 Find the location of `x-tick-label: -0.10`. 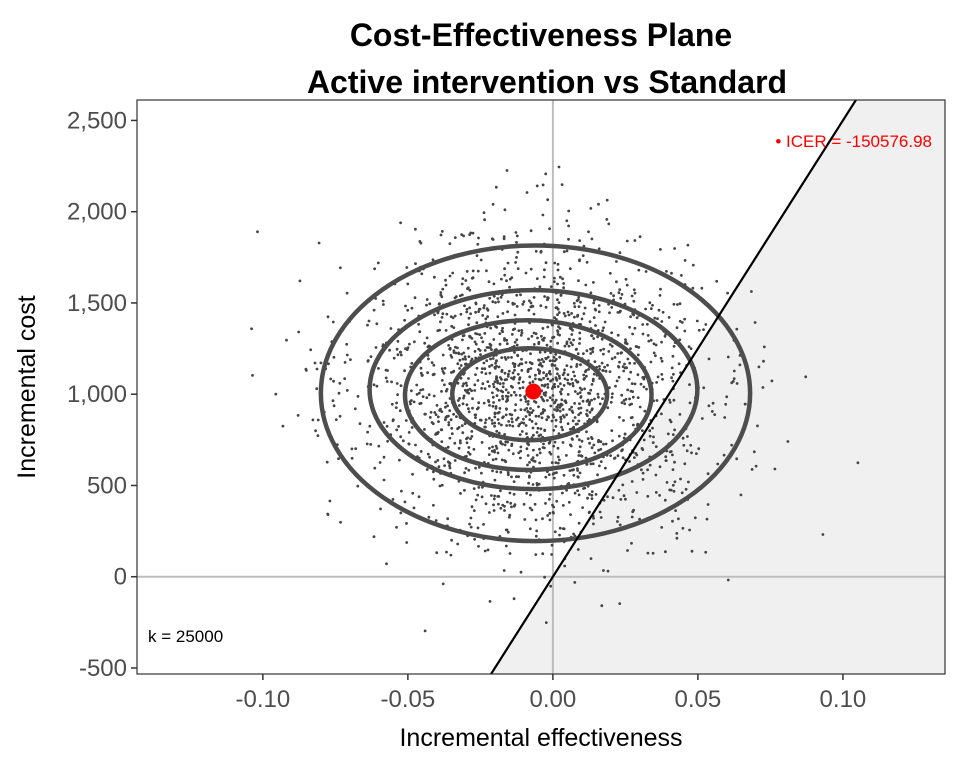

x-tick-label: -0.10 is located at coordinates (263, 699).